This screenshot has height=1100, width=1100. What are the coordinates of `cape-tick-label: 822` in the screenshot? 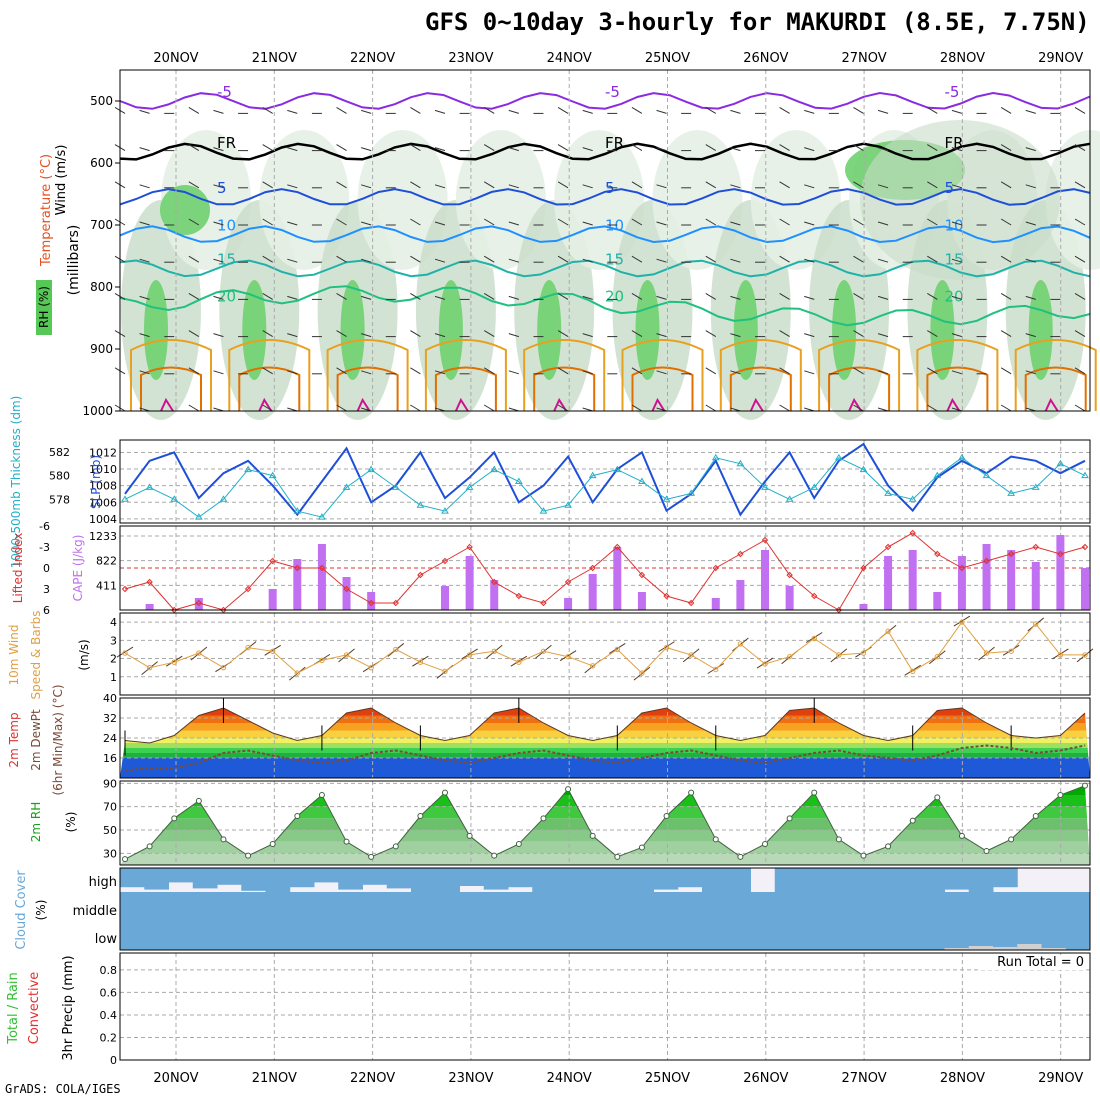 It's located at (106, 561).